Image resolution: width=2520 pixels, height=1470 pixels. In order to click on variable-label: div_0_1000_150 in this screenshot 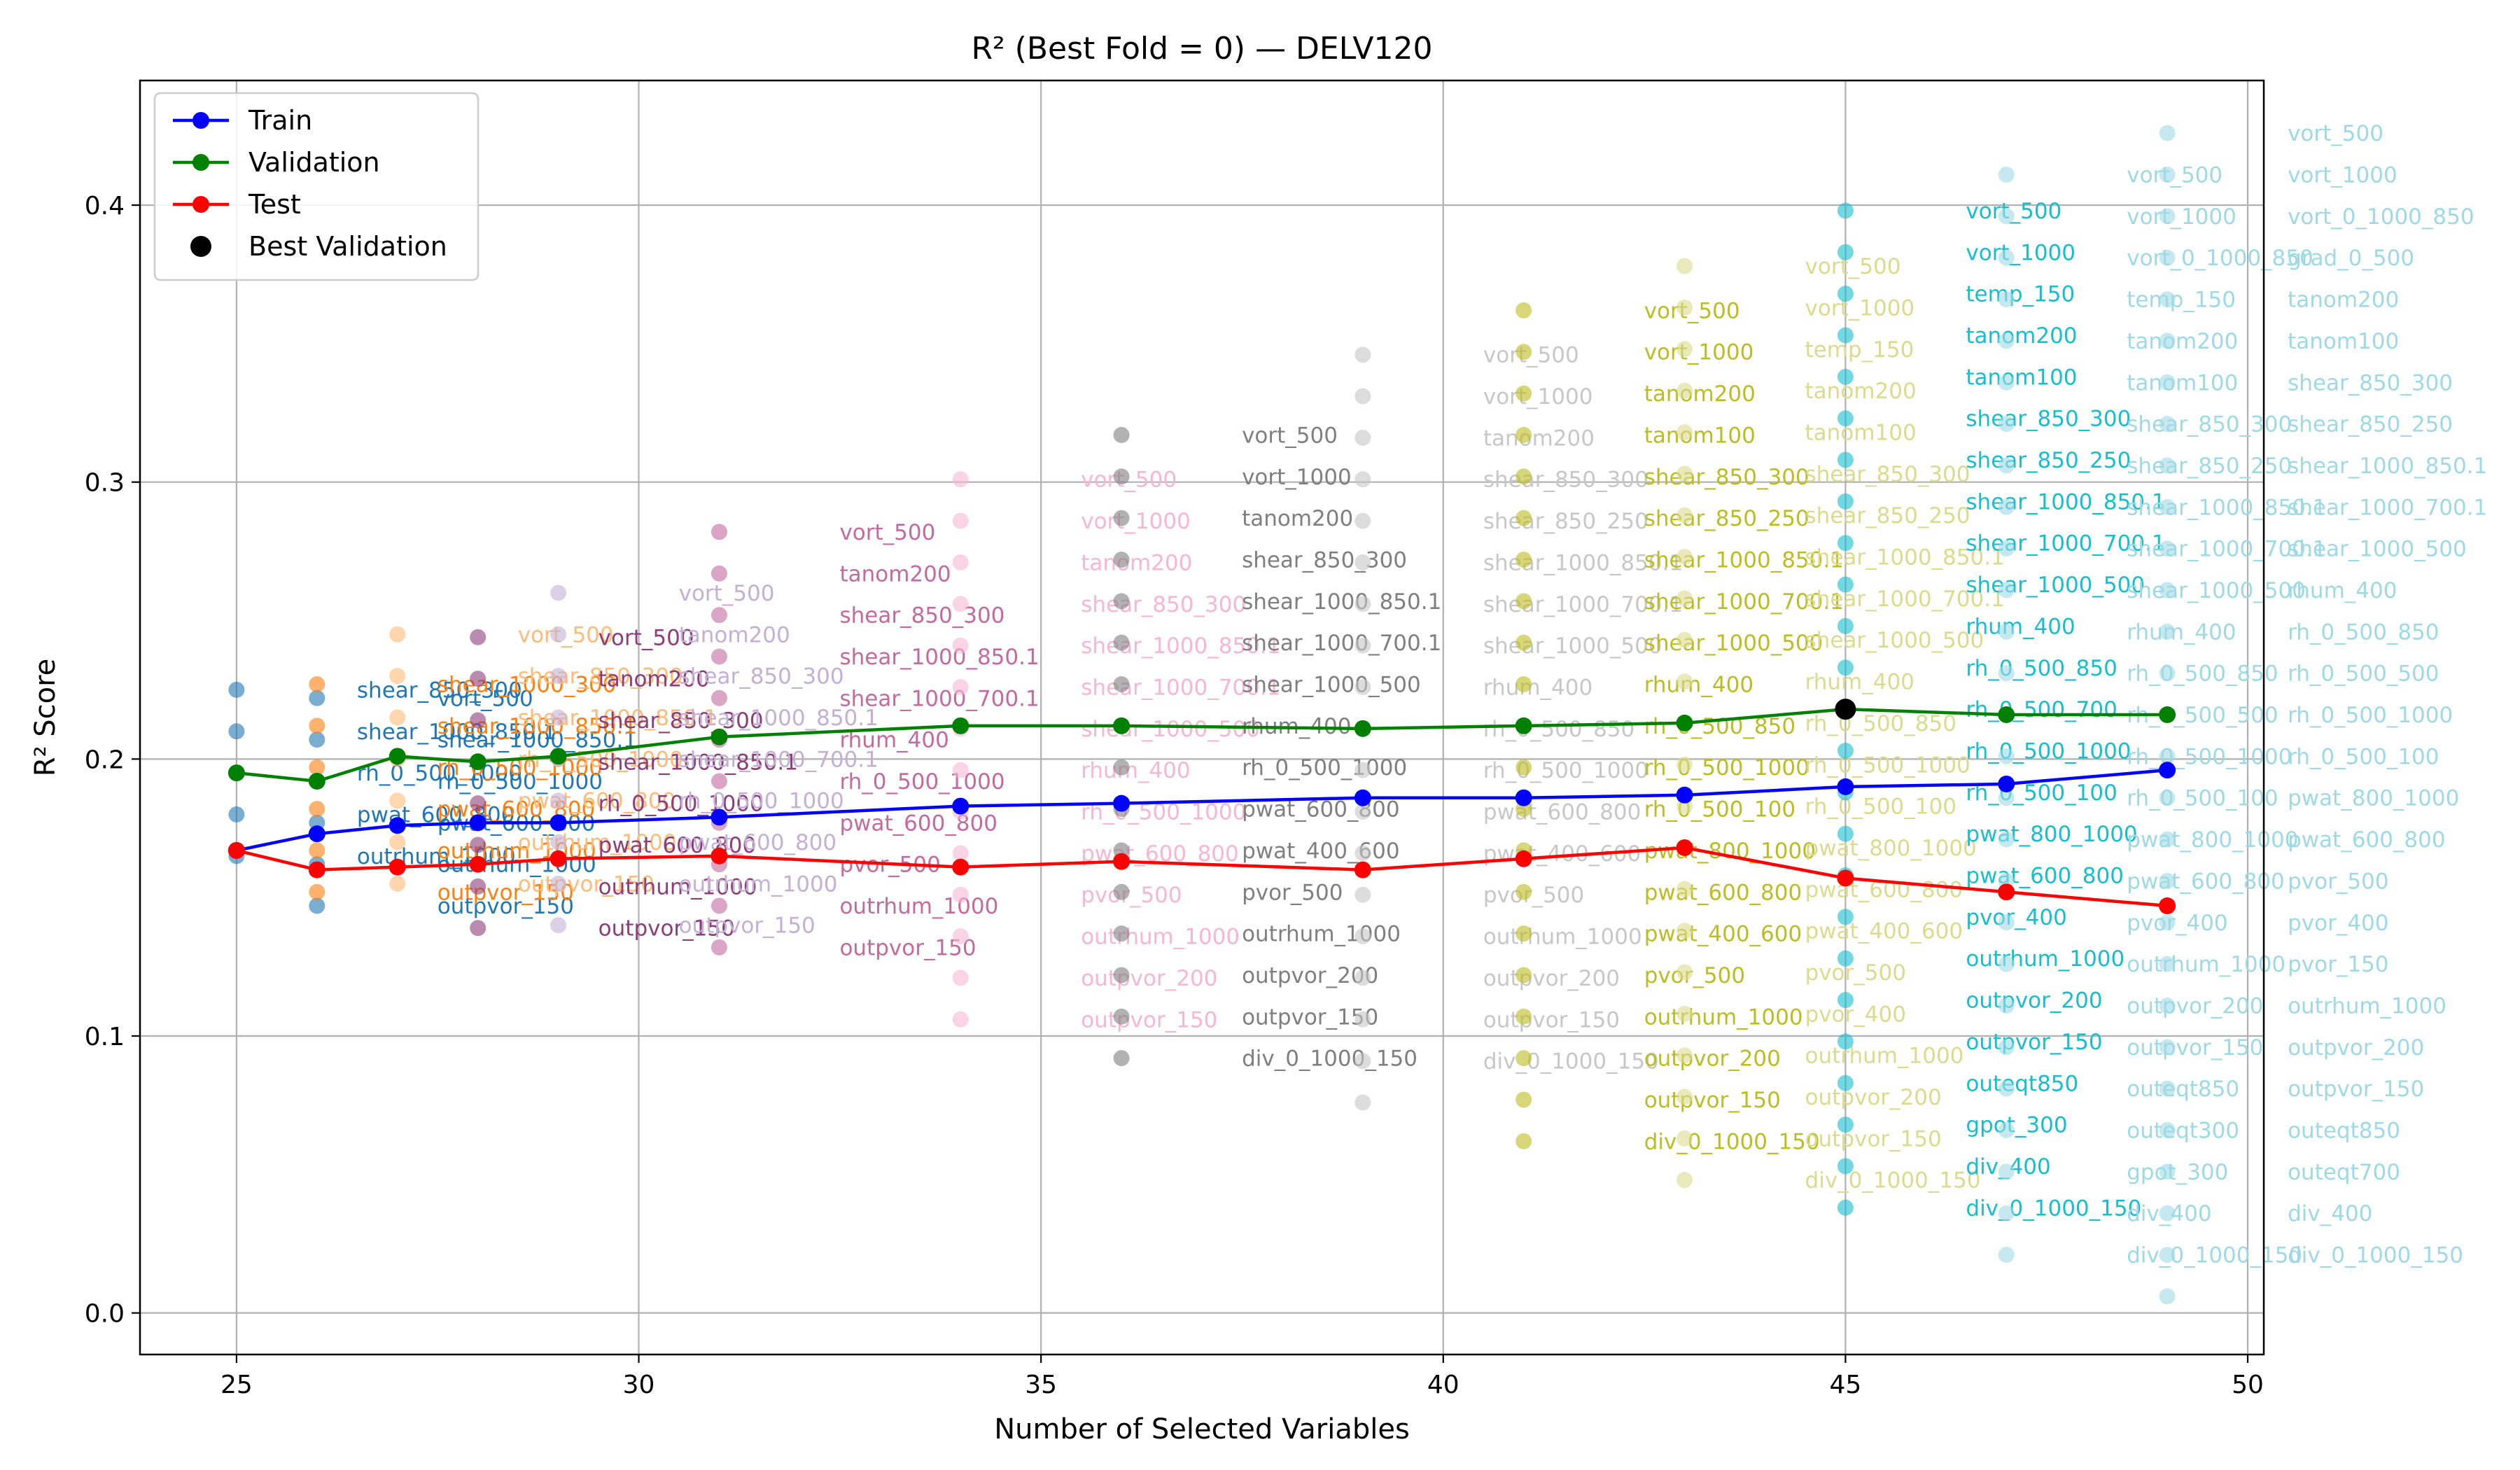, I will do `click(1571, 1061)`.